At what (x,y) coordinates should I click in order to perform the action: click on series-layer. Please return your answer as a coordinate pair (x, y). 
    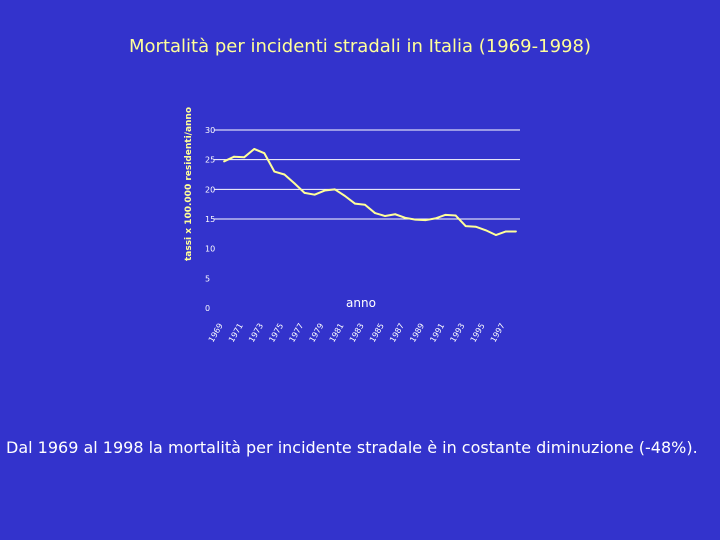
    Looking at the image, I should click on (370, 192).